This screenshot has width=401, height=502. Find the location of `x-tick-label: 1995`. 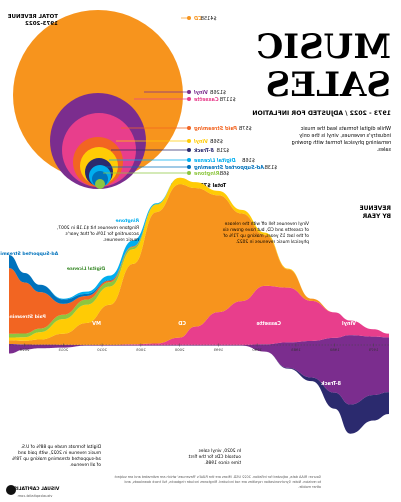

x-tick-label: 1995 is located at coordinates (218, 349).